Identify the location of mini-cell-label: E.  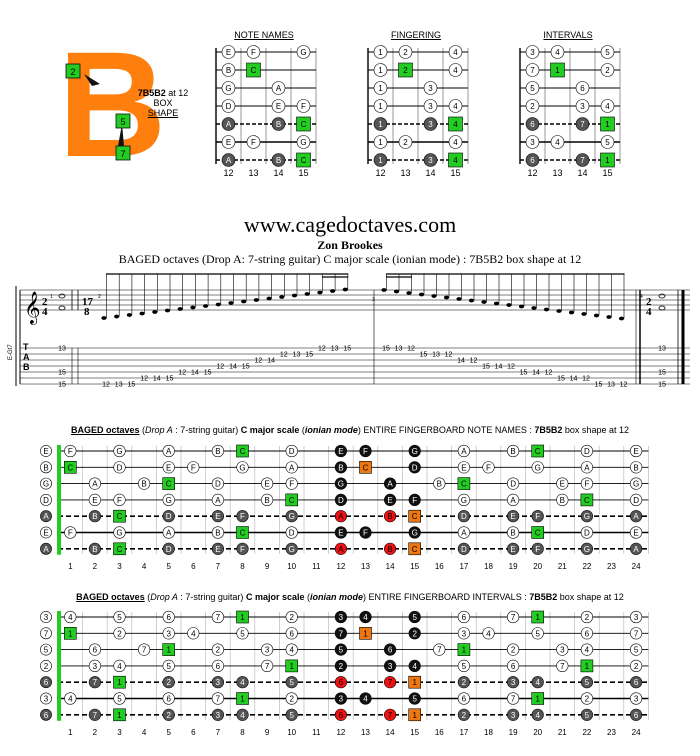
(278, 106).